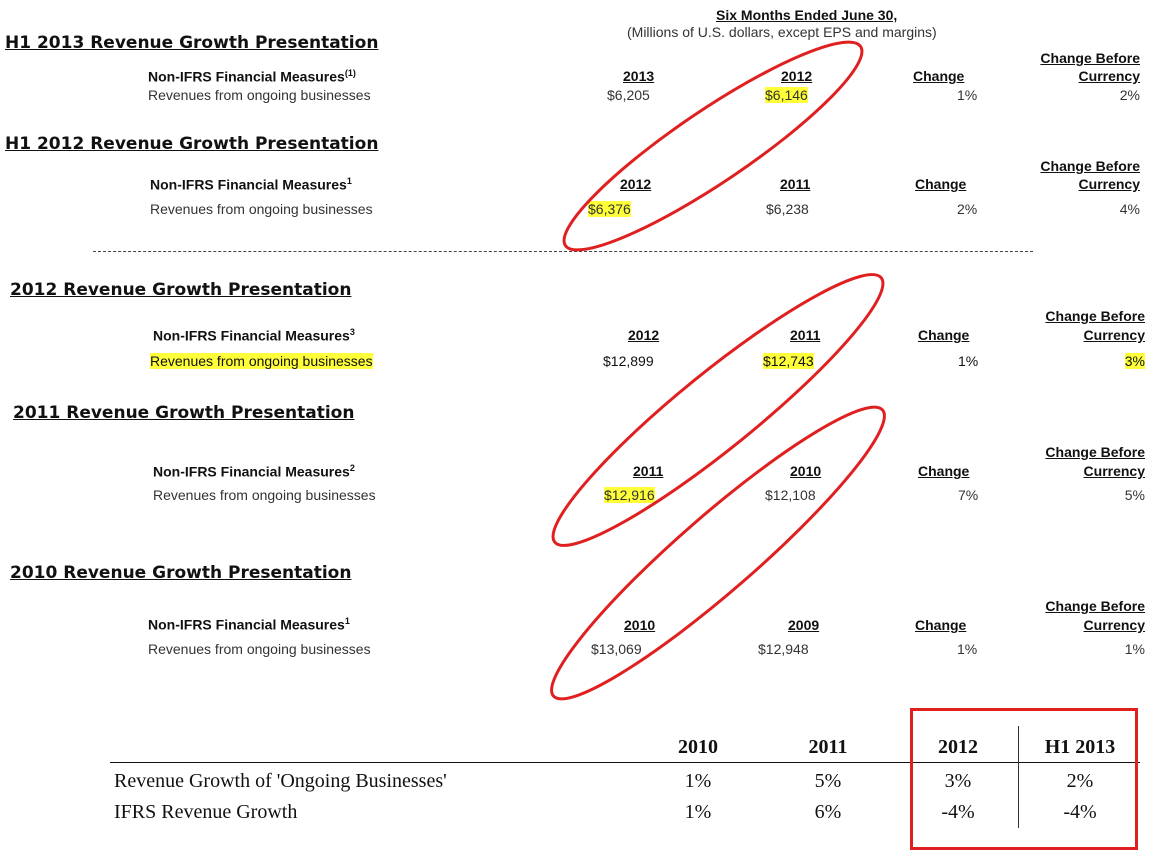  What do you see at coordinates (628, 361) in the screenshot?
I see `value-1: $12,899` at bounding box center [628, 361].